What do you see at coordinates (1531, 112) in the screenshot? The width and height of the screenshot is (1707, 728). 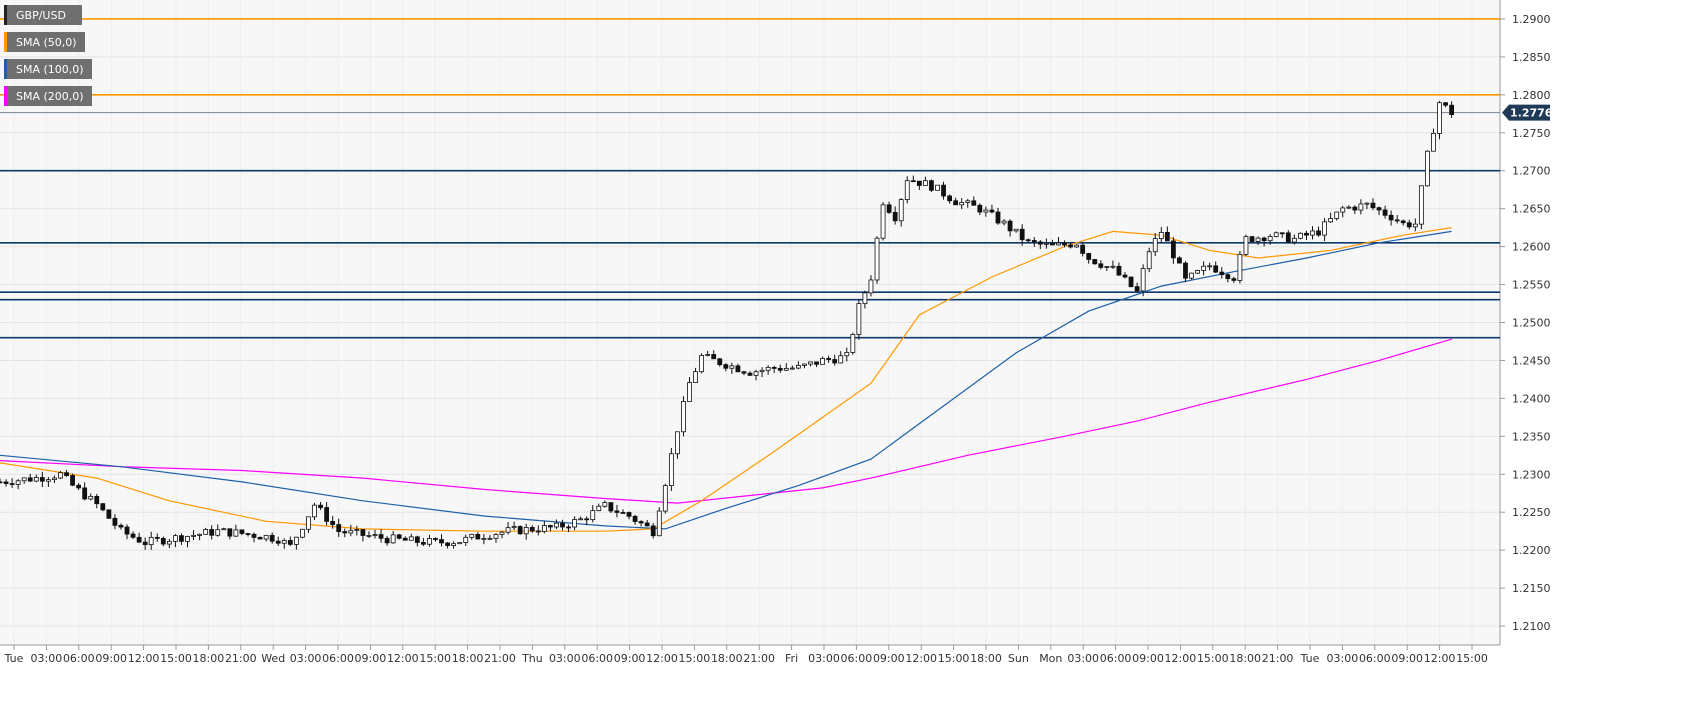 I see `last-price-tag: 1.27765` at bounding box center [1531, 112].